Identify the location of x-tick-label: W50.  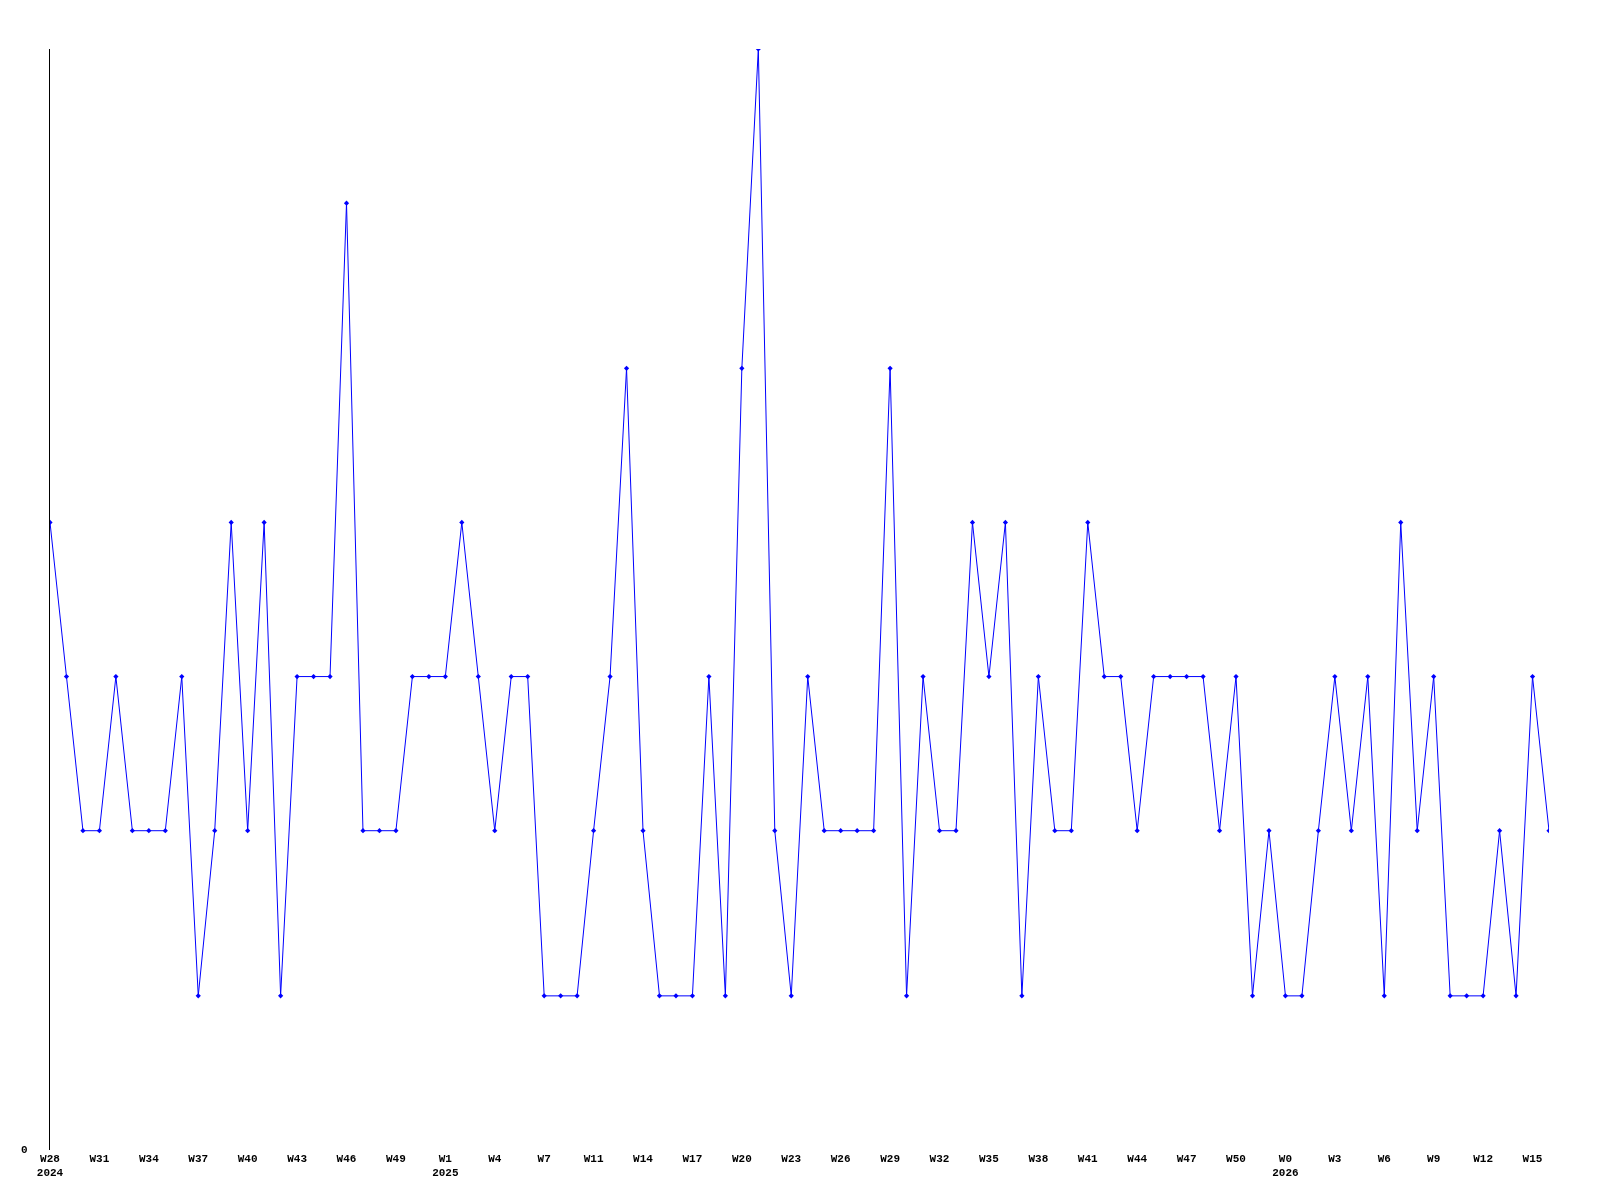
(1236, 1159).